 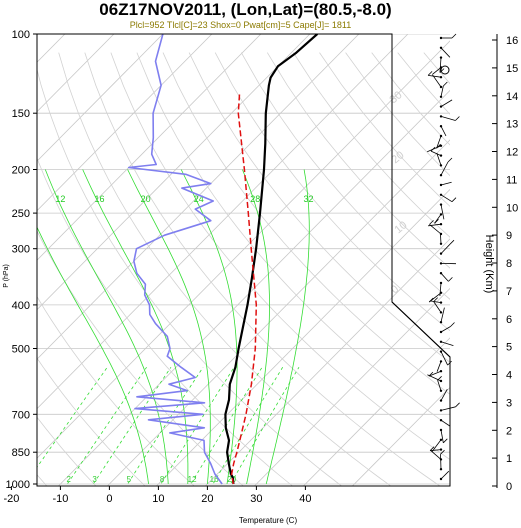 I want to click on series-line-parcel, so click(x=244, y=288).